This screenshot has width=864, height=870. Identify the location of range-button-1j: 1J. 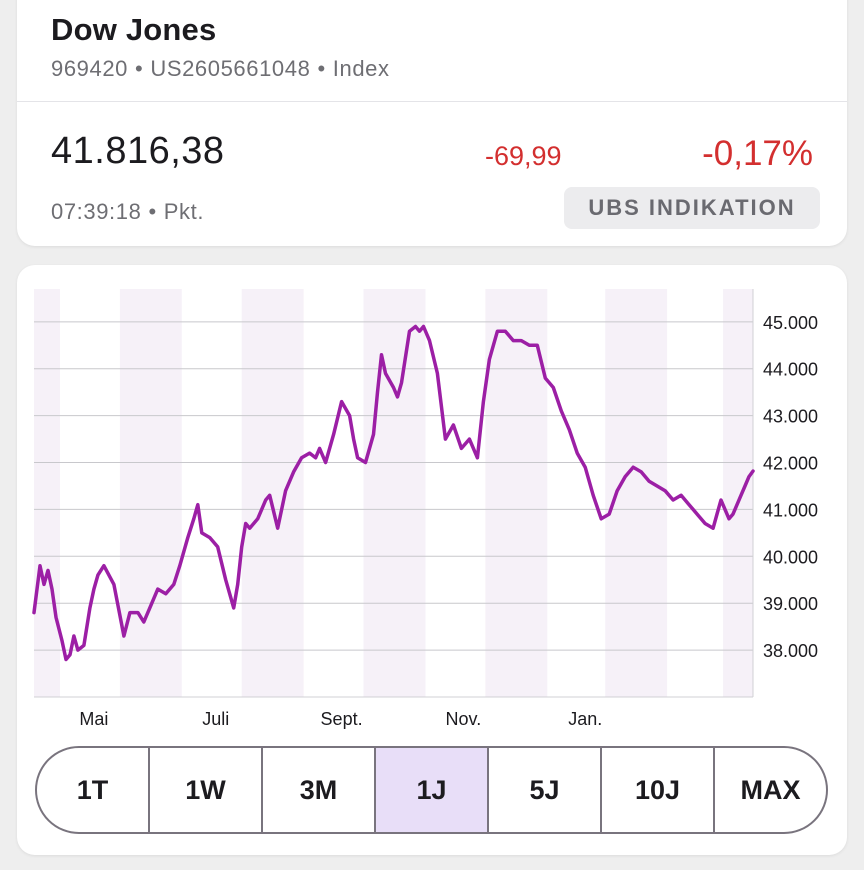
(430, 790).